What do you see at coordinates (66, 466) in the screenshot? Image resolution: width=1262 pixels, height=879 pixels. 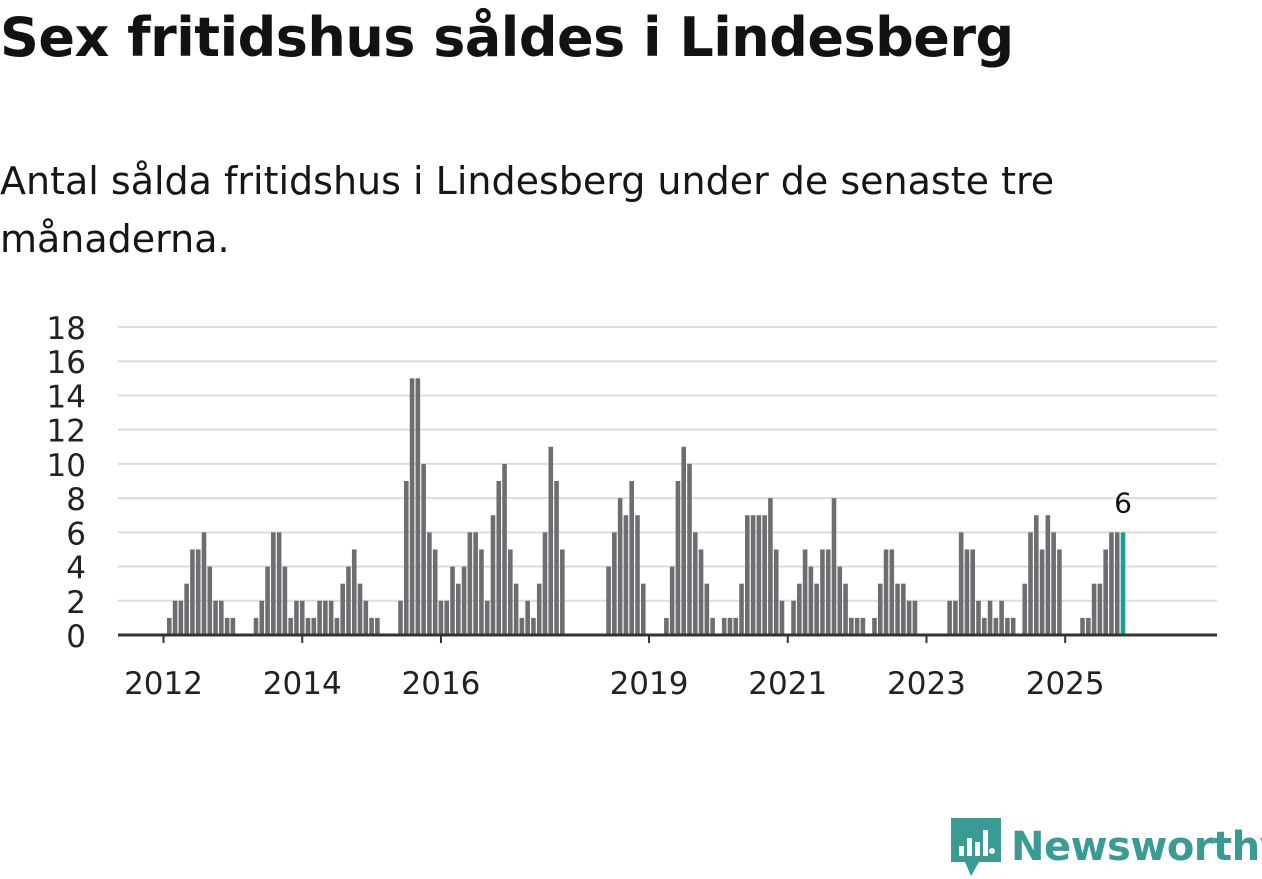 I see `y-tick-label: 10` at bounding box center [66, 466].